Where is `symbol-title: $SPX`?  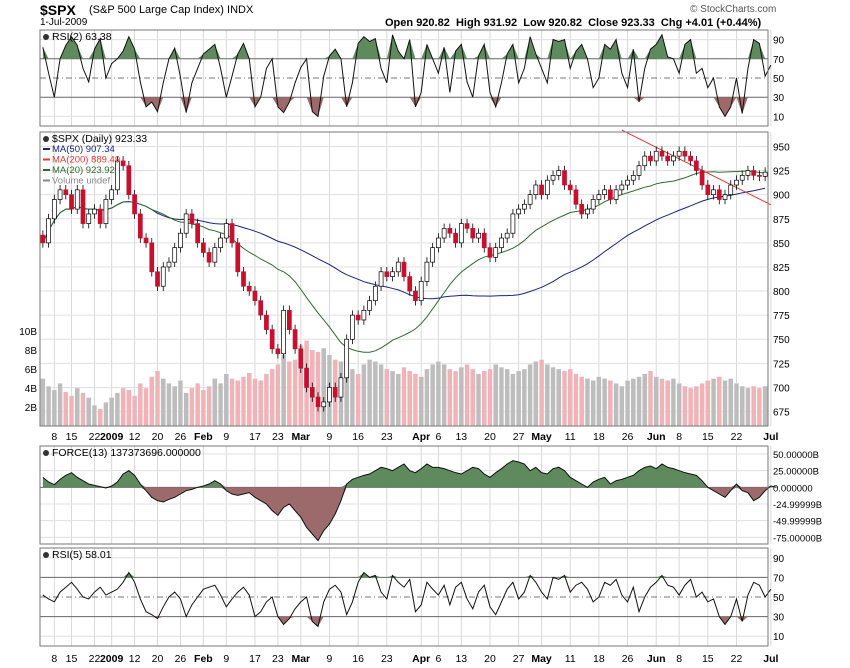 symbol-title: $SPX is located at coordinates (58, 10).